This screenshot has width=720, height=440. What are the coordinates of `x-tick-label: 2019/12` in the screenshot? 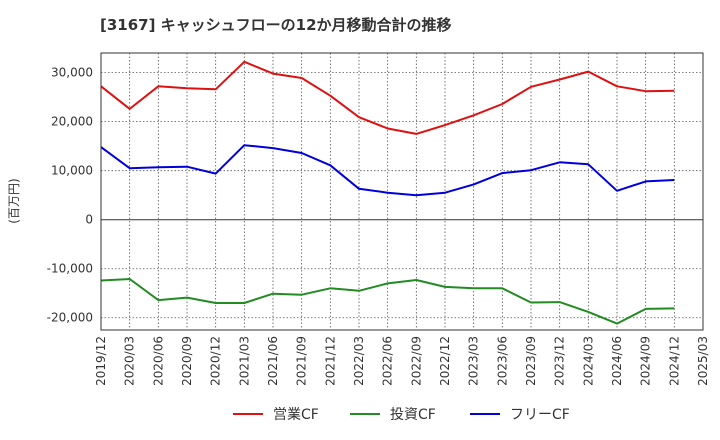 It's located at (101, 361).